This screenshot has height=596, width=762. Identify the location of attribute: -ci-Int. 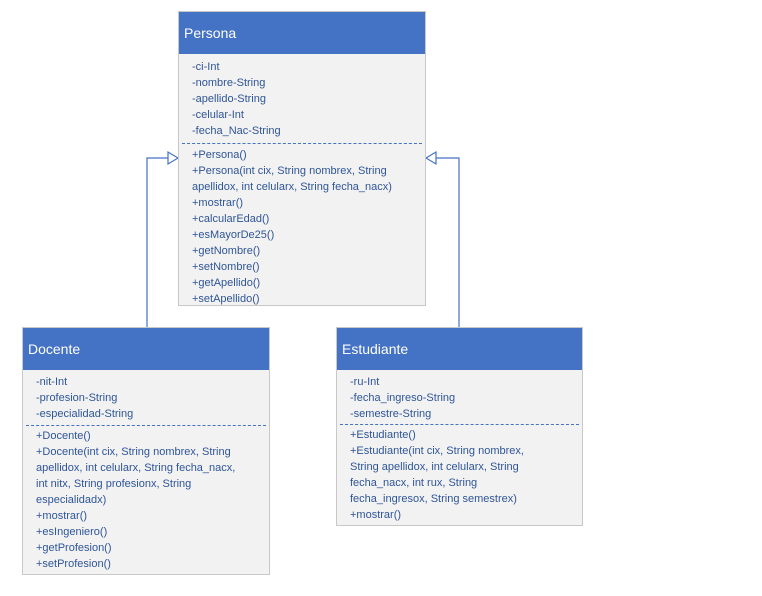
(206, 67).